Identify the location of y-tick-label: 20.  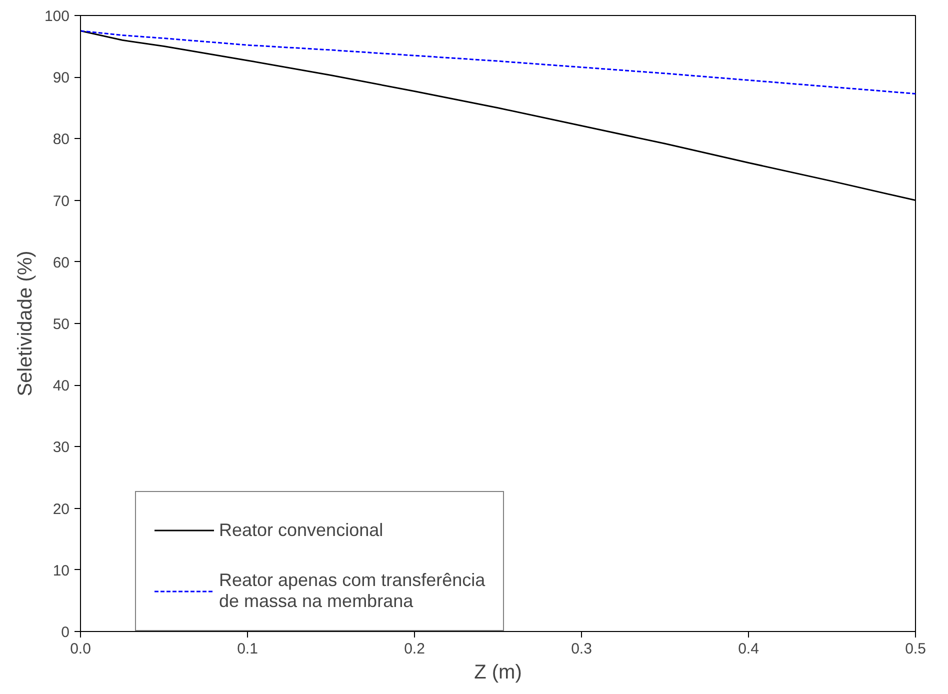
(61, 509).